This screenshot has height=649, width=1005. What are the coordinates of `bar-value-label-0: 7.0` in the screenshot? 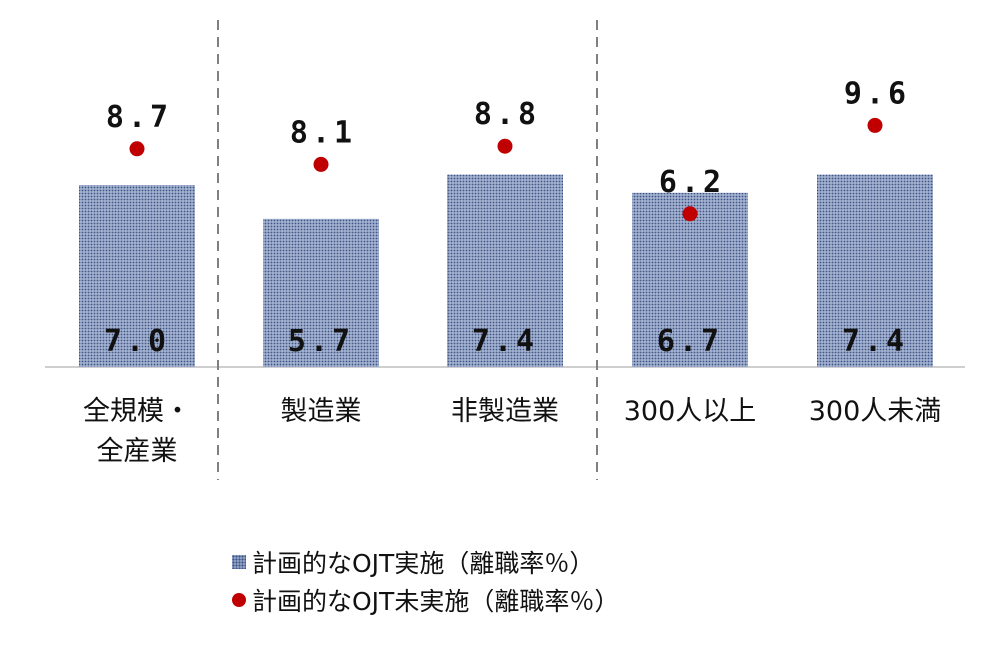 It's located at (137, 341).